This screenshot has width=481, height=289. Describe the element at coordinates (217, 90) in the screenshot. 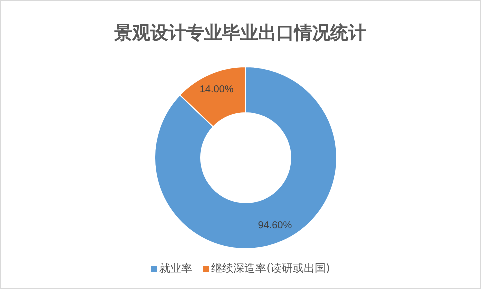

I see `data-label: 14.00%` at that location.